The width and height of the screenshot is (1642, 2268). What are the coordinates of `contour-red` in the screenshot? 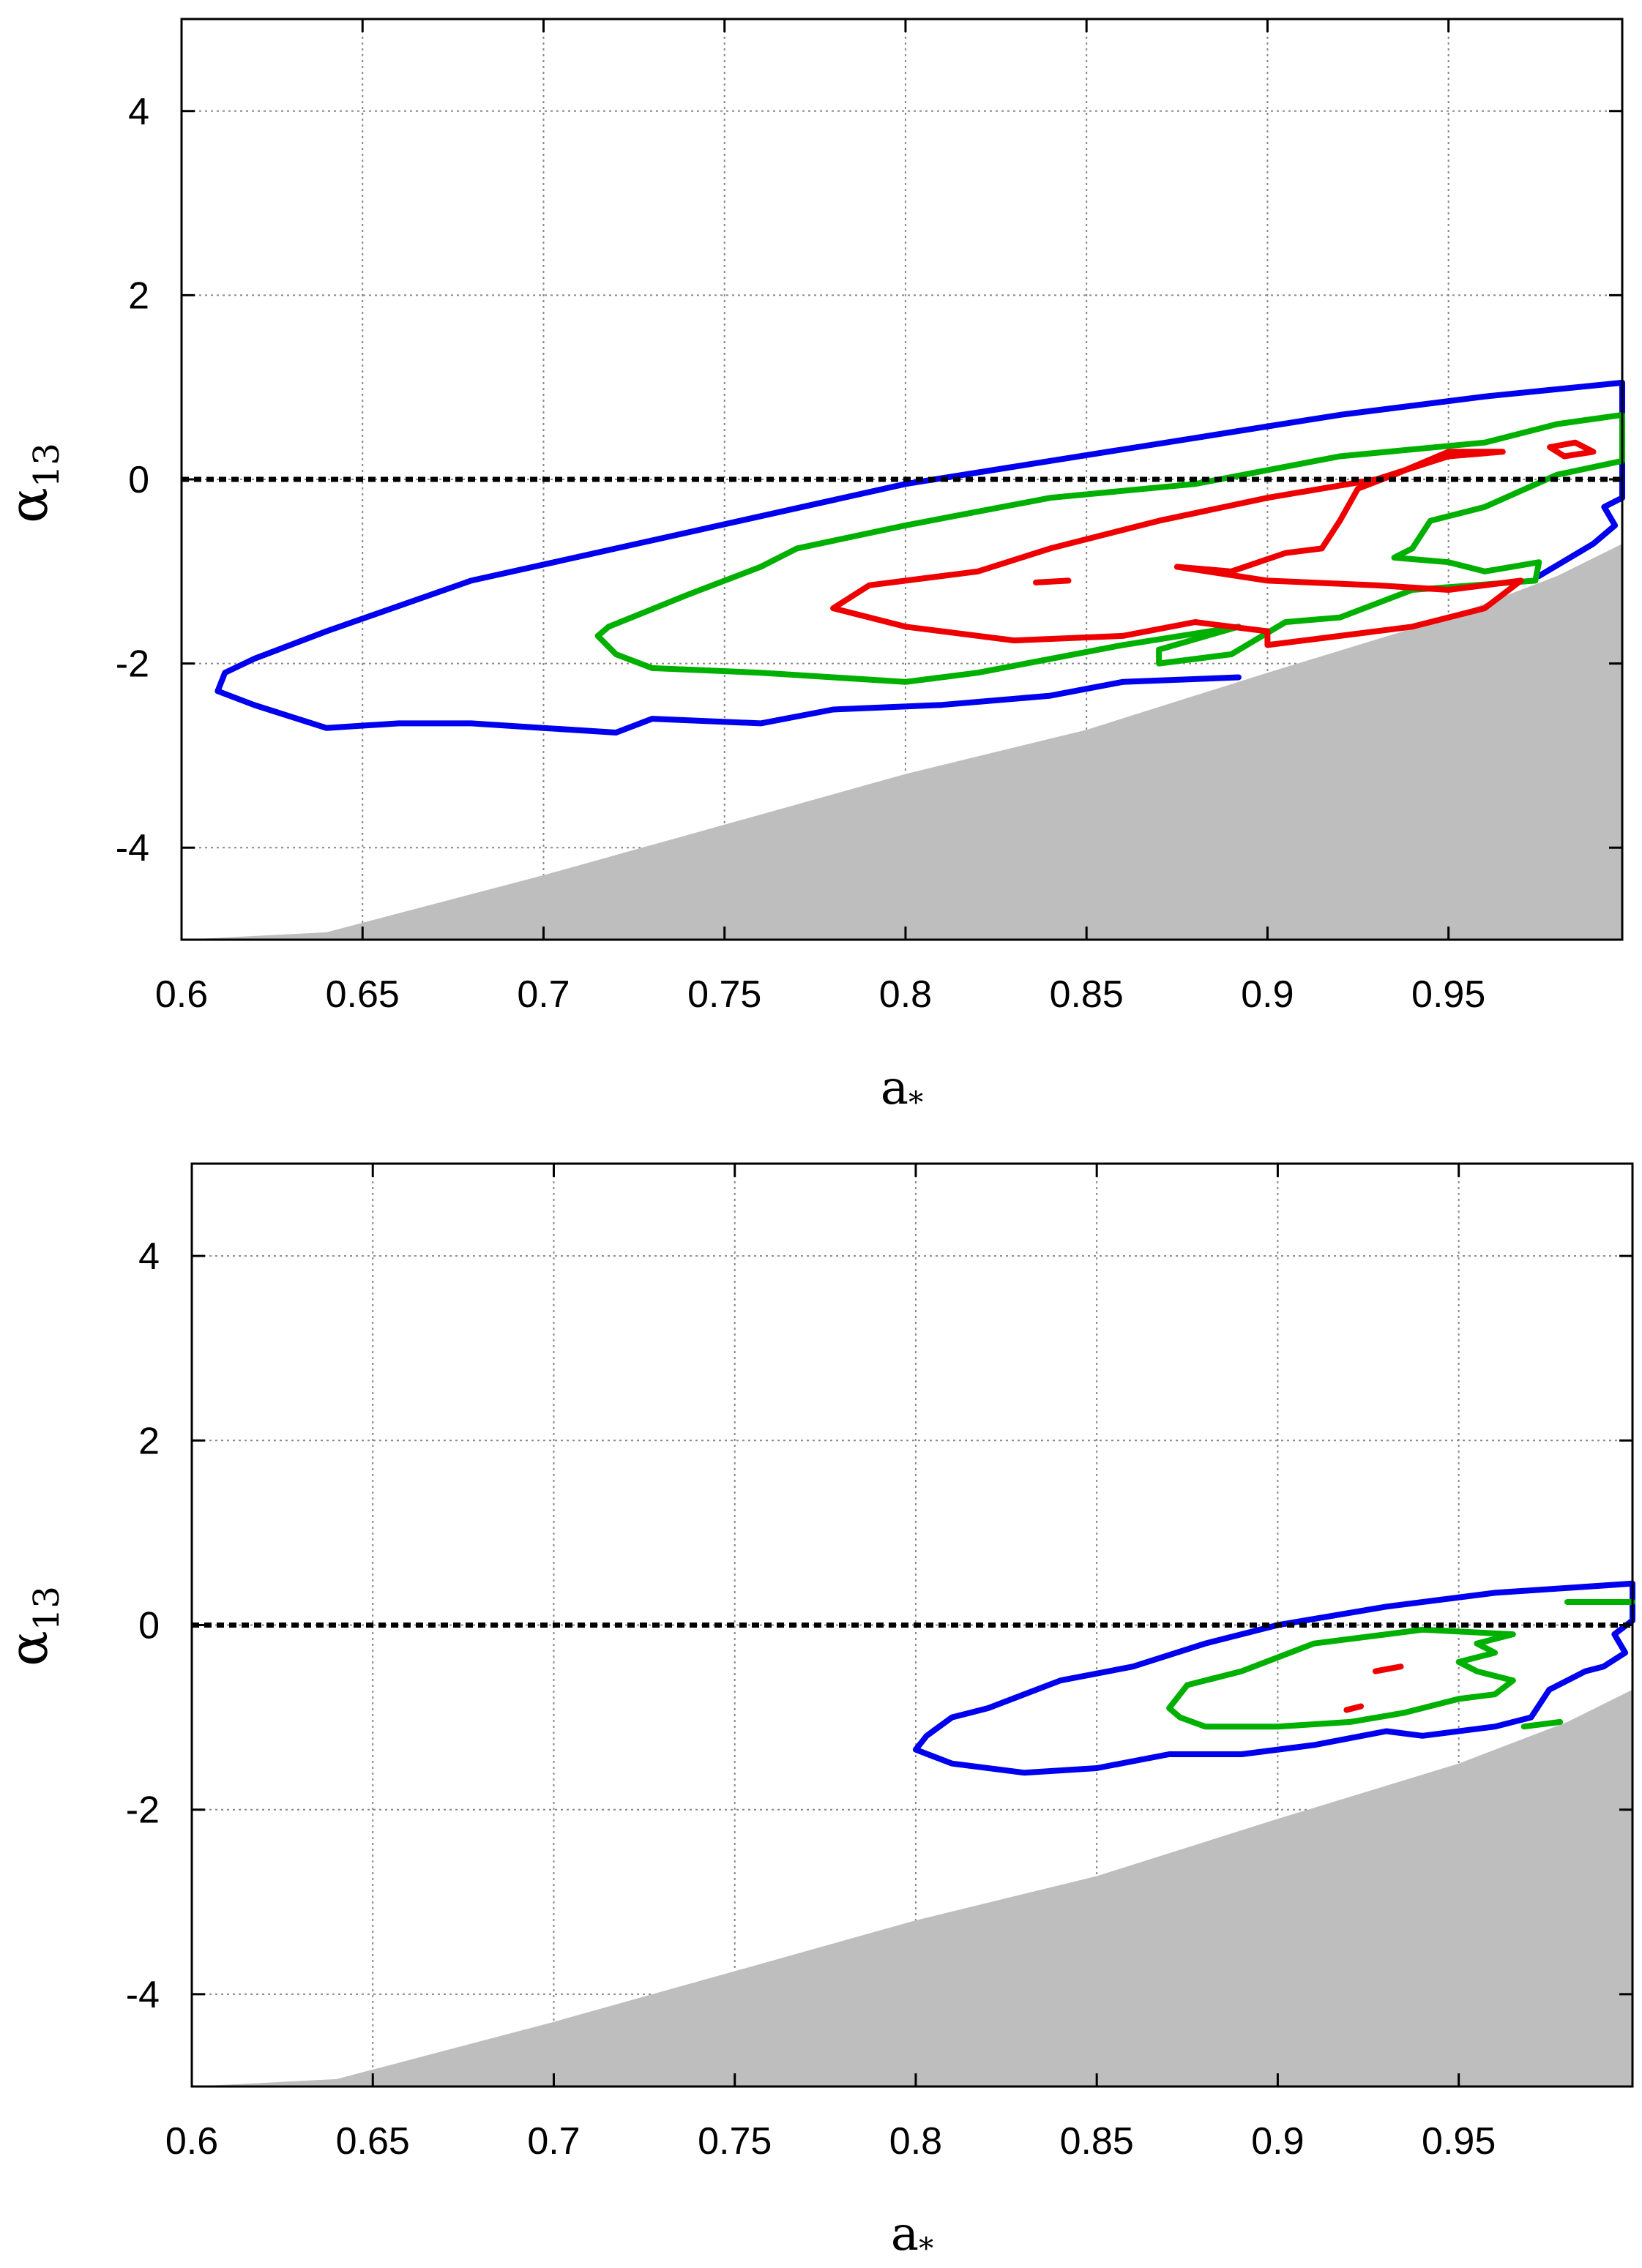 It's located at (1177, 548).